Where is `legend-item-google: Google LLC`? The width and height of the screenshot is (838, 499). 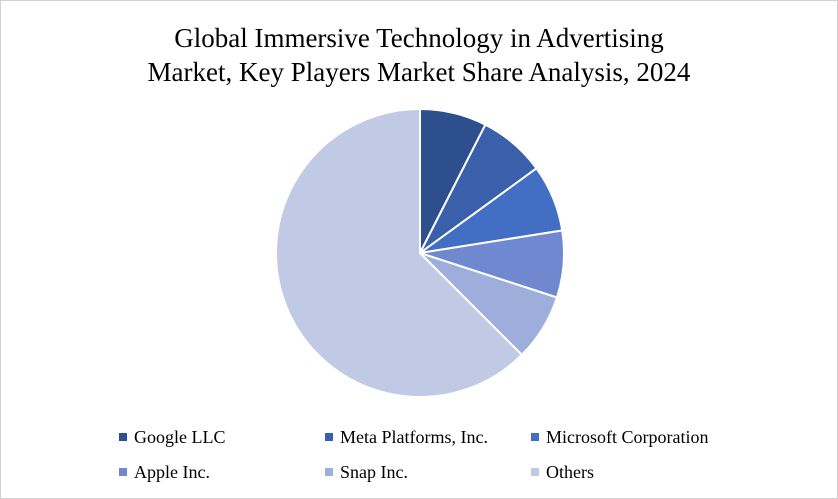
legend-item-google: Google LLC is located at coordinates (222, 437).